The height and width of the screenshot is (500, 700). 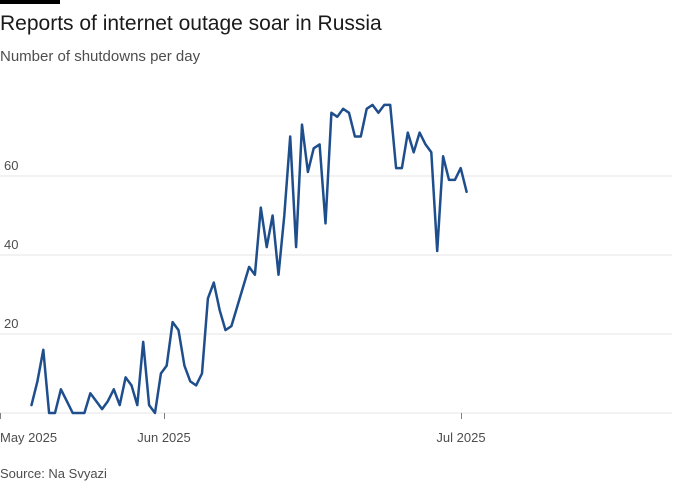 I want to click on chart-subtitle: Number of shutdowns per day, so click(x=100, y=56).